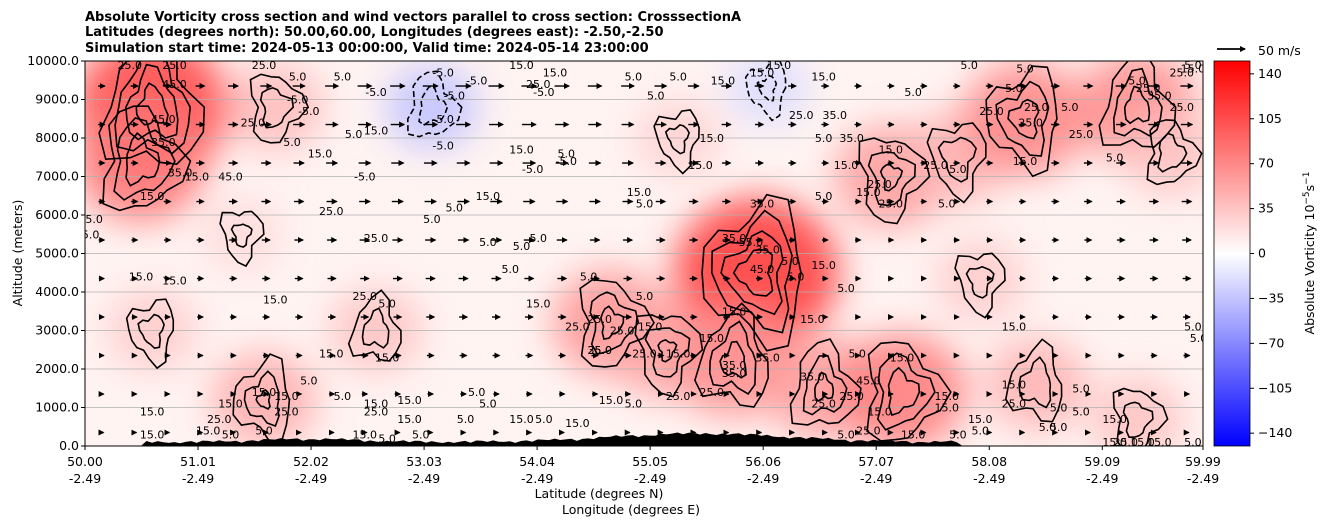 The image size is (1332, 526). Describe the element at coordinates (1266, 163) in the screenshot. I see `colorbar-tick-label: 70` at that location.